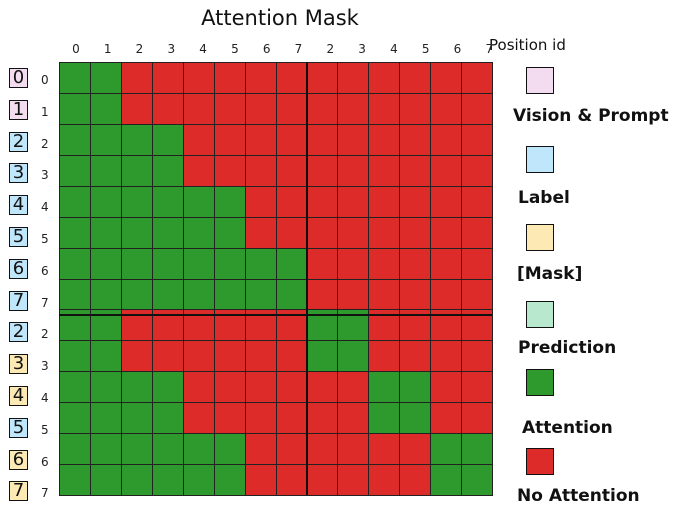  What do you see at coordinates (18, 459) in the screenshot?
I see `position-id-box: 6` at bounding box center [18, 459].